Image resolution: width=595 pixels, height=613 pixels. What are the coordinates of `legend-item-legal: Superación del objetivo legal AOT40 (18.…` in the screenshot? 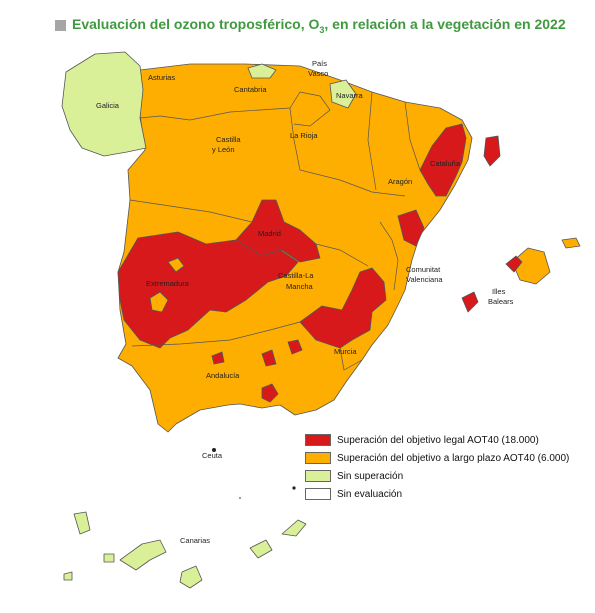 It's located at (437, 440).